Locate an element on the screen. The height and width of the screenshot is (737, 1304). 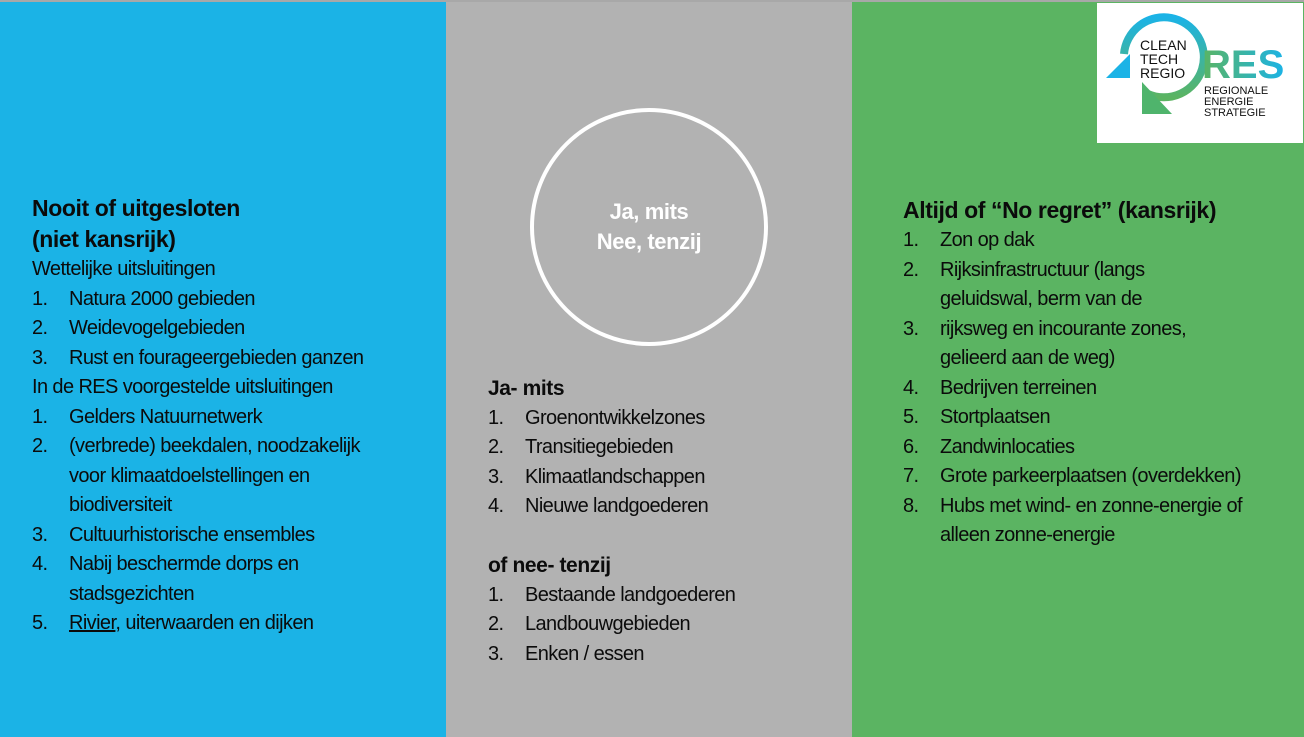
item-label: Nabij beschermde dorps en is located at coordinates (184, 564).